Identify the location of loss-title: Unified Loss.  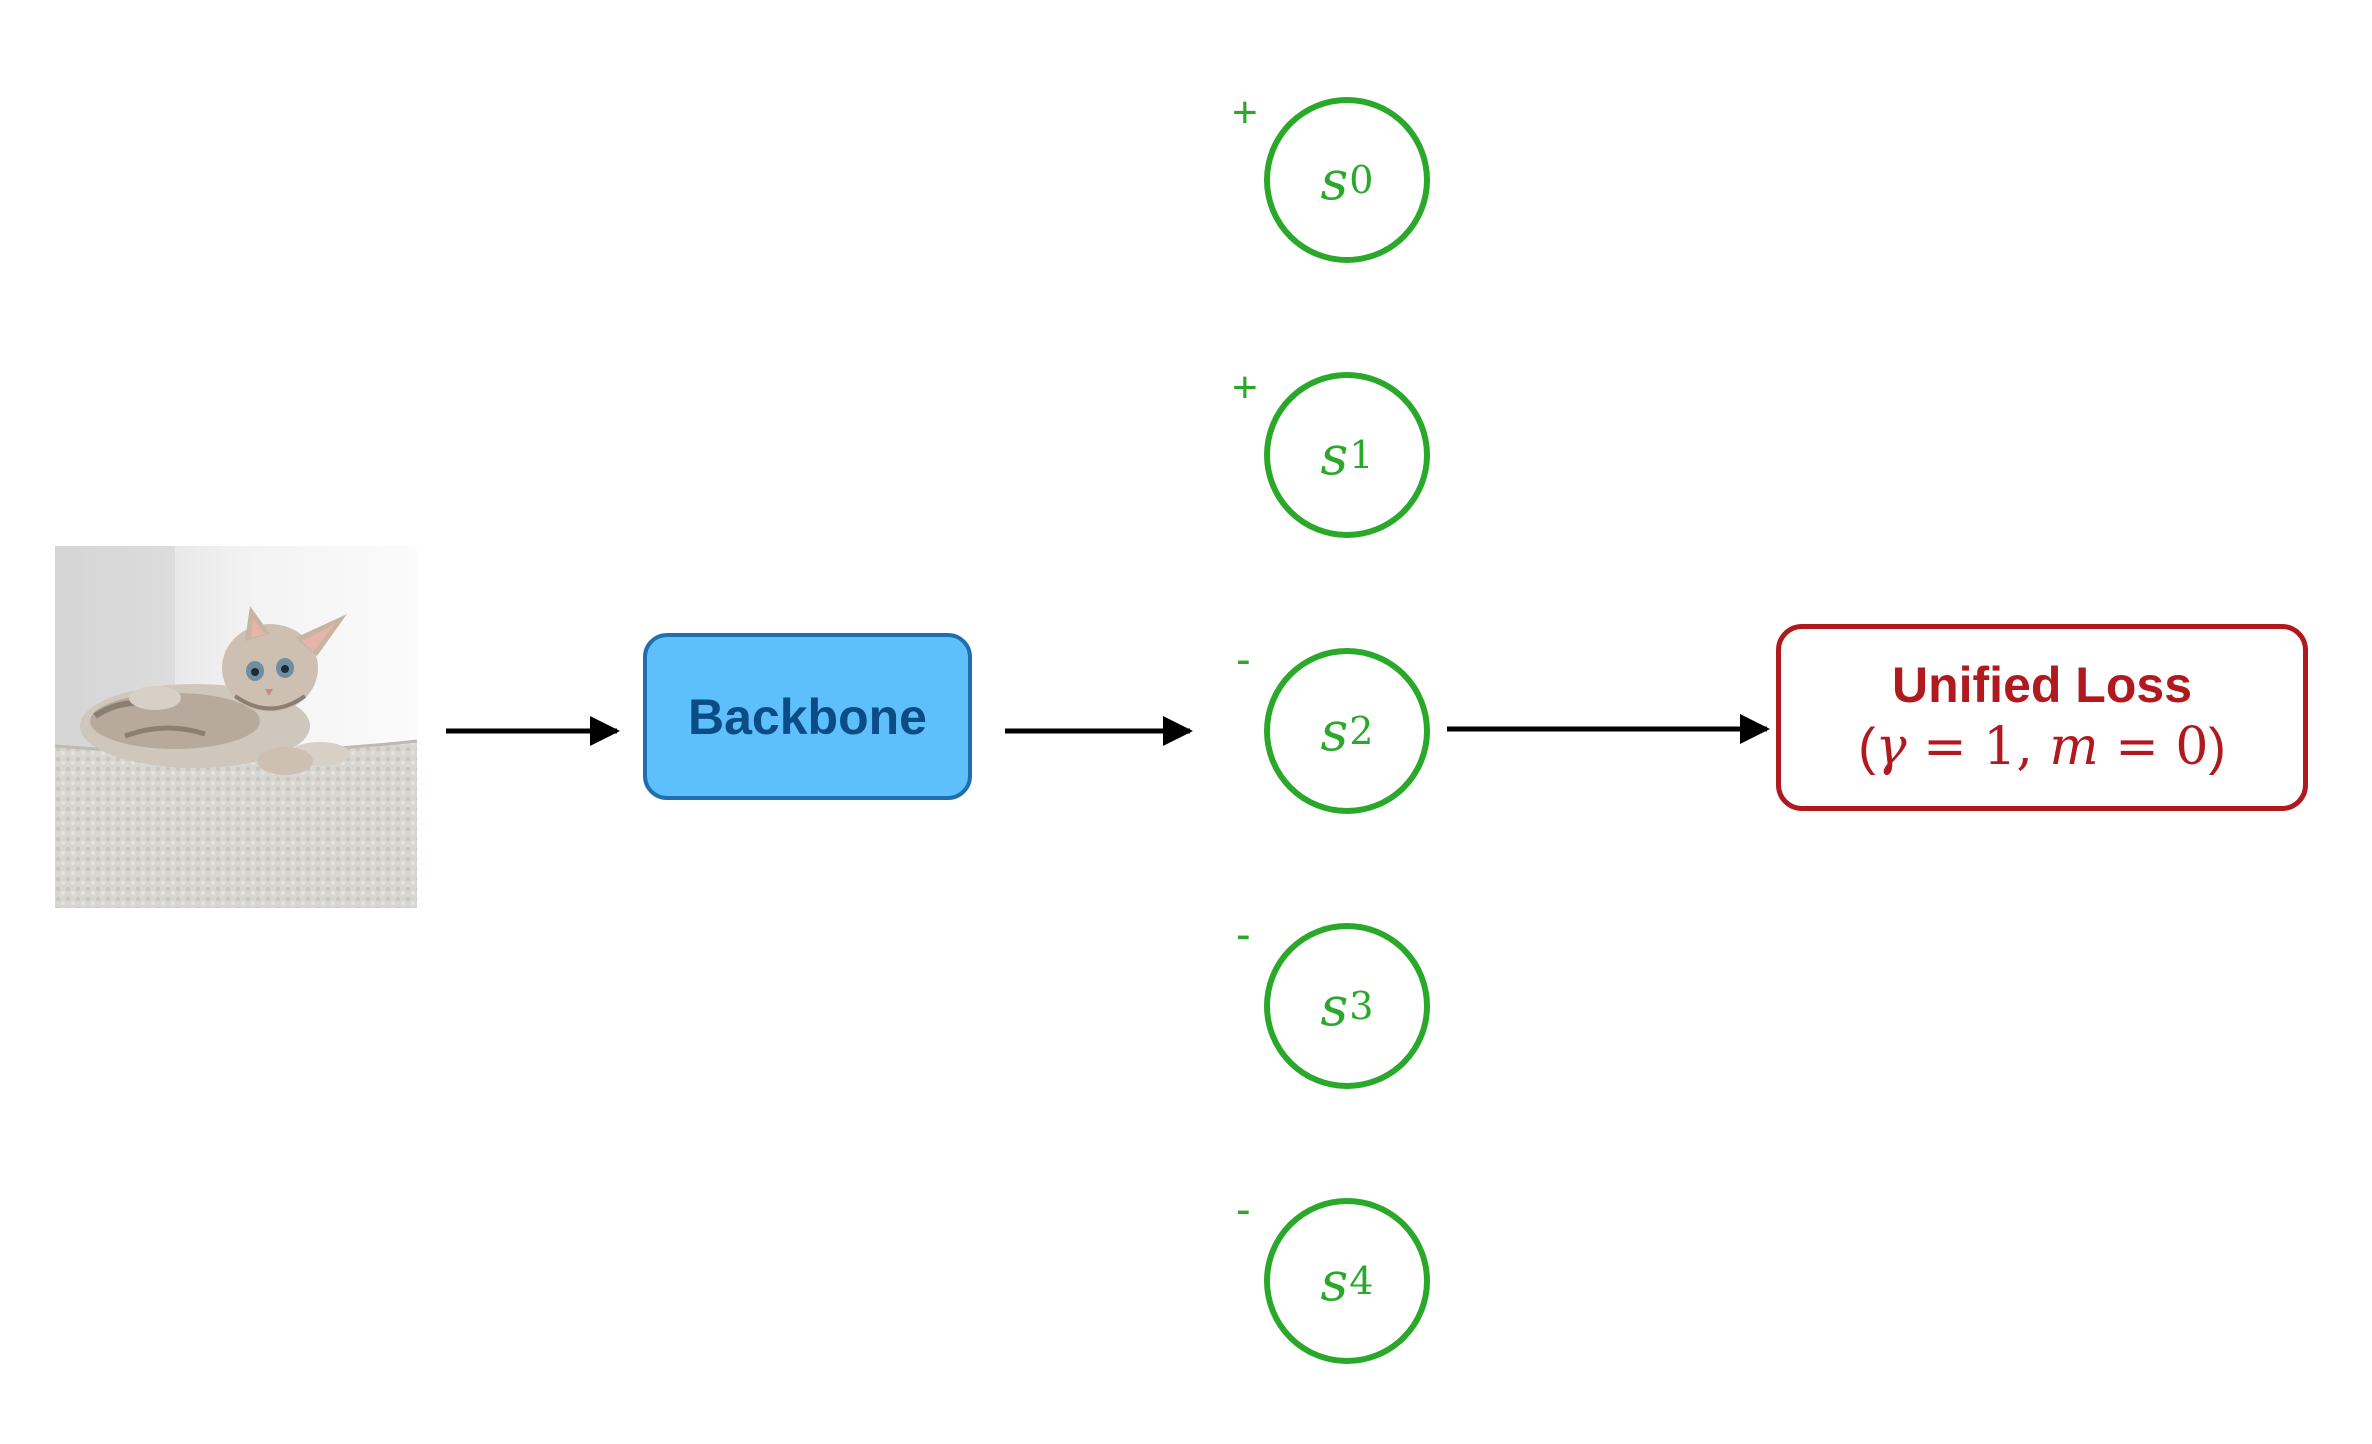
(2042, 685).